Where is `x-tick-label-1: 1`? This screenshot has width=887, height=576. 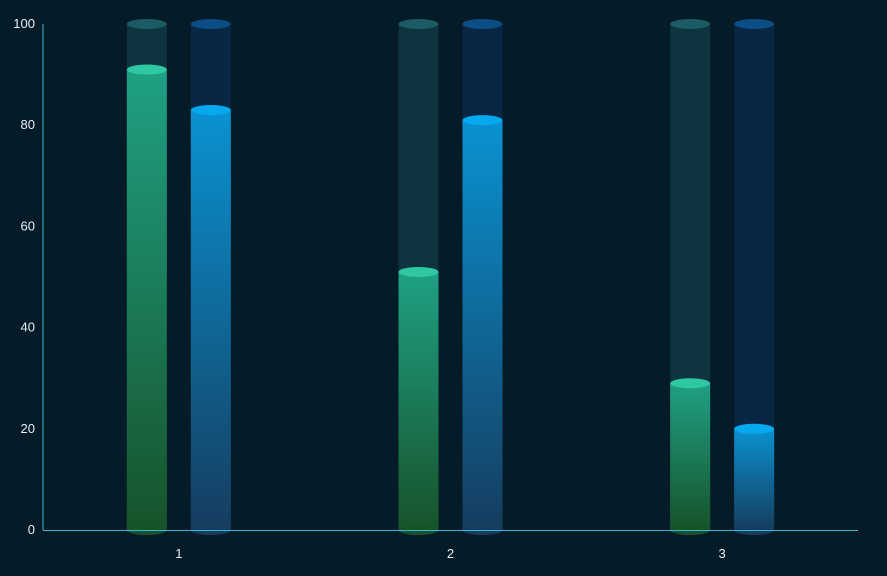 x-tick-label-1: 1 is located at coordinates (178, 553).